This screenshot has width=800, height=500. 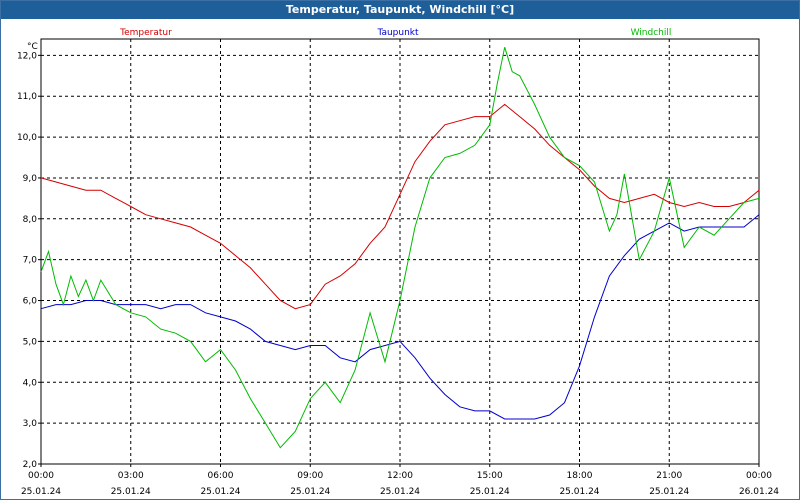 I want to click on legend-entry-taupunkt: Taupunkt, so click(x=397, y=33).